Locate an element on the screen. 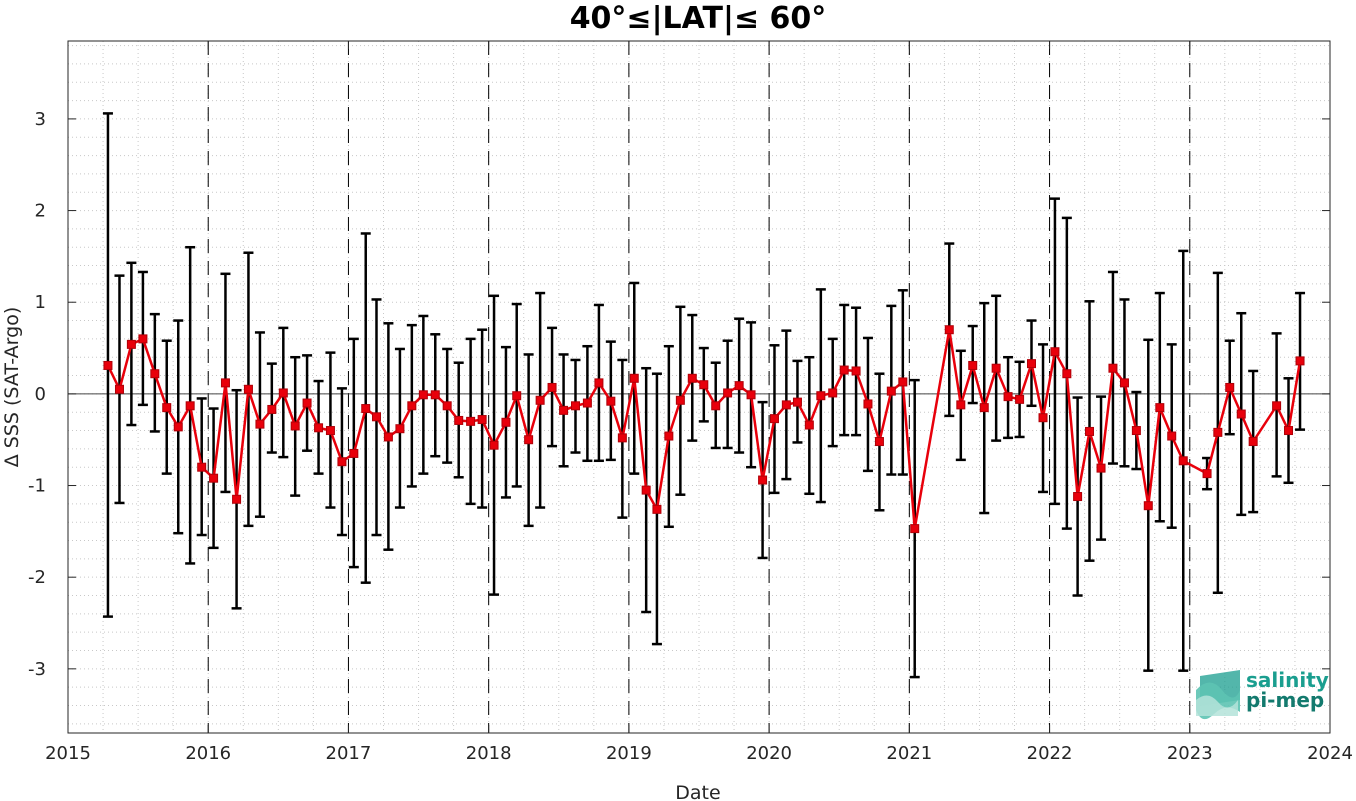 Image resolution: width=1356 pixels, height=801 pixels. logo-text-salinity: salinity is located at coordinates (1287, 680).